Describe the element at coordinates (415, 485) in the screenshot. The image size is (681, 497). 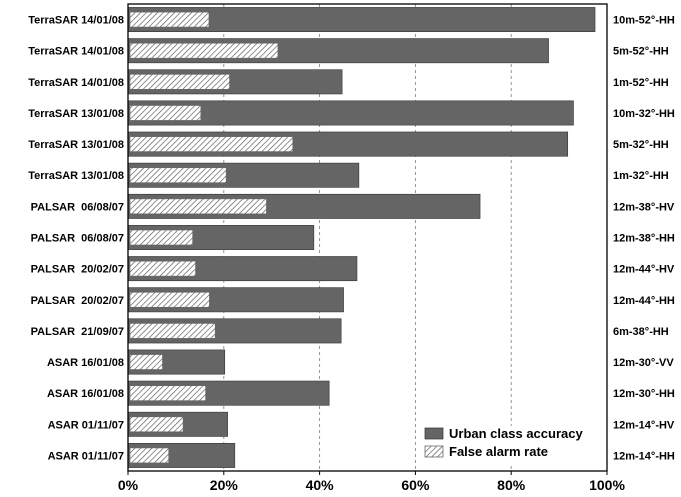
I see `x-tick-label: 60%` at that location.